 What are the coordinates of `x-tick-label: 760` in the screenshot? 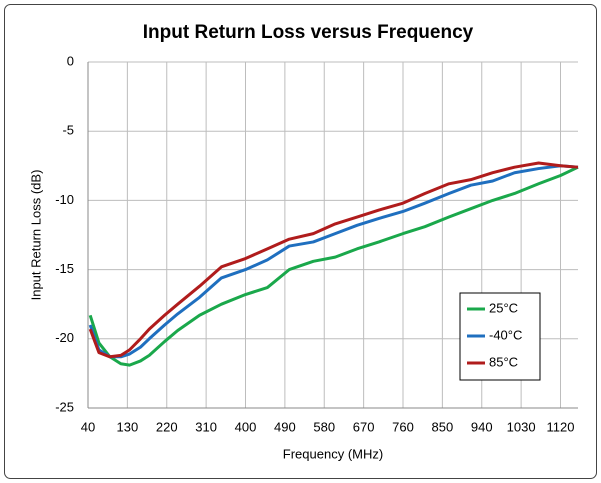 It's located at (403, 426).